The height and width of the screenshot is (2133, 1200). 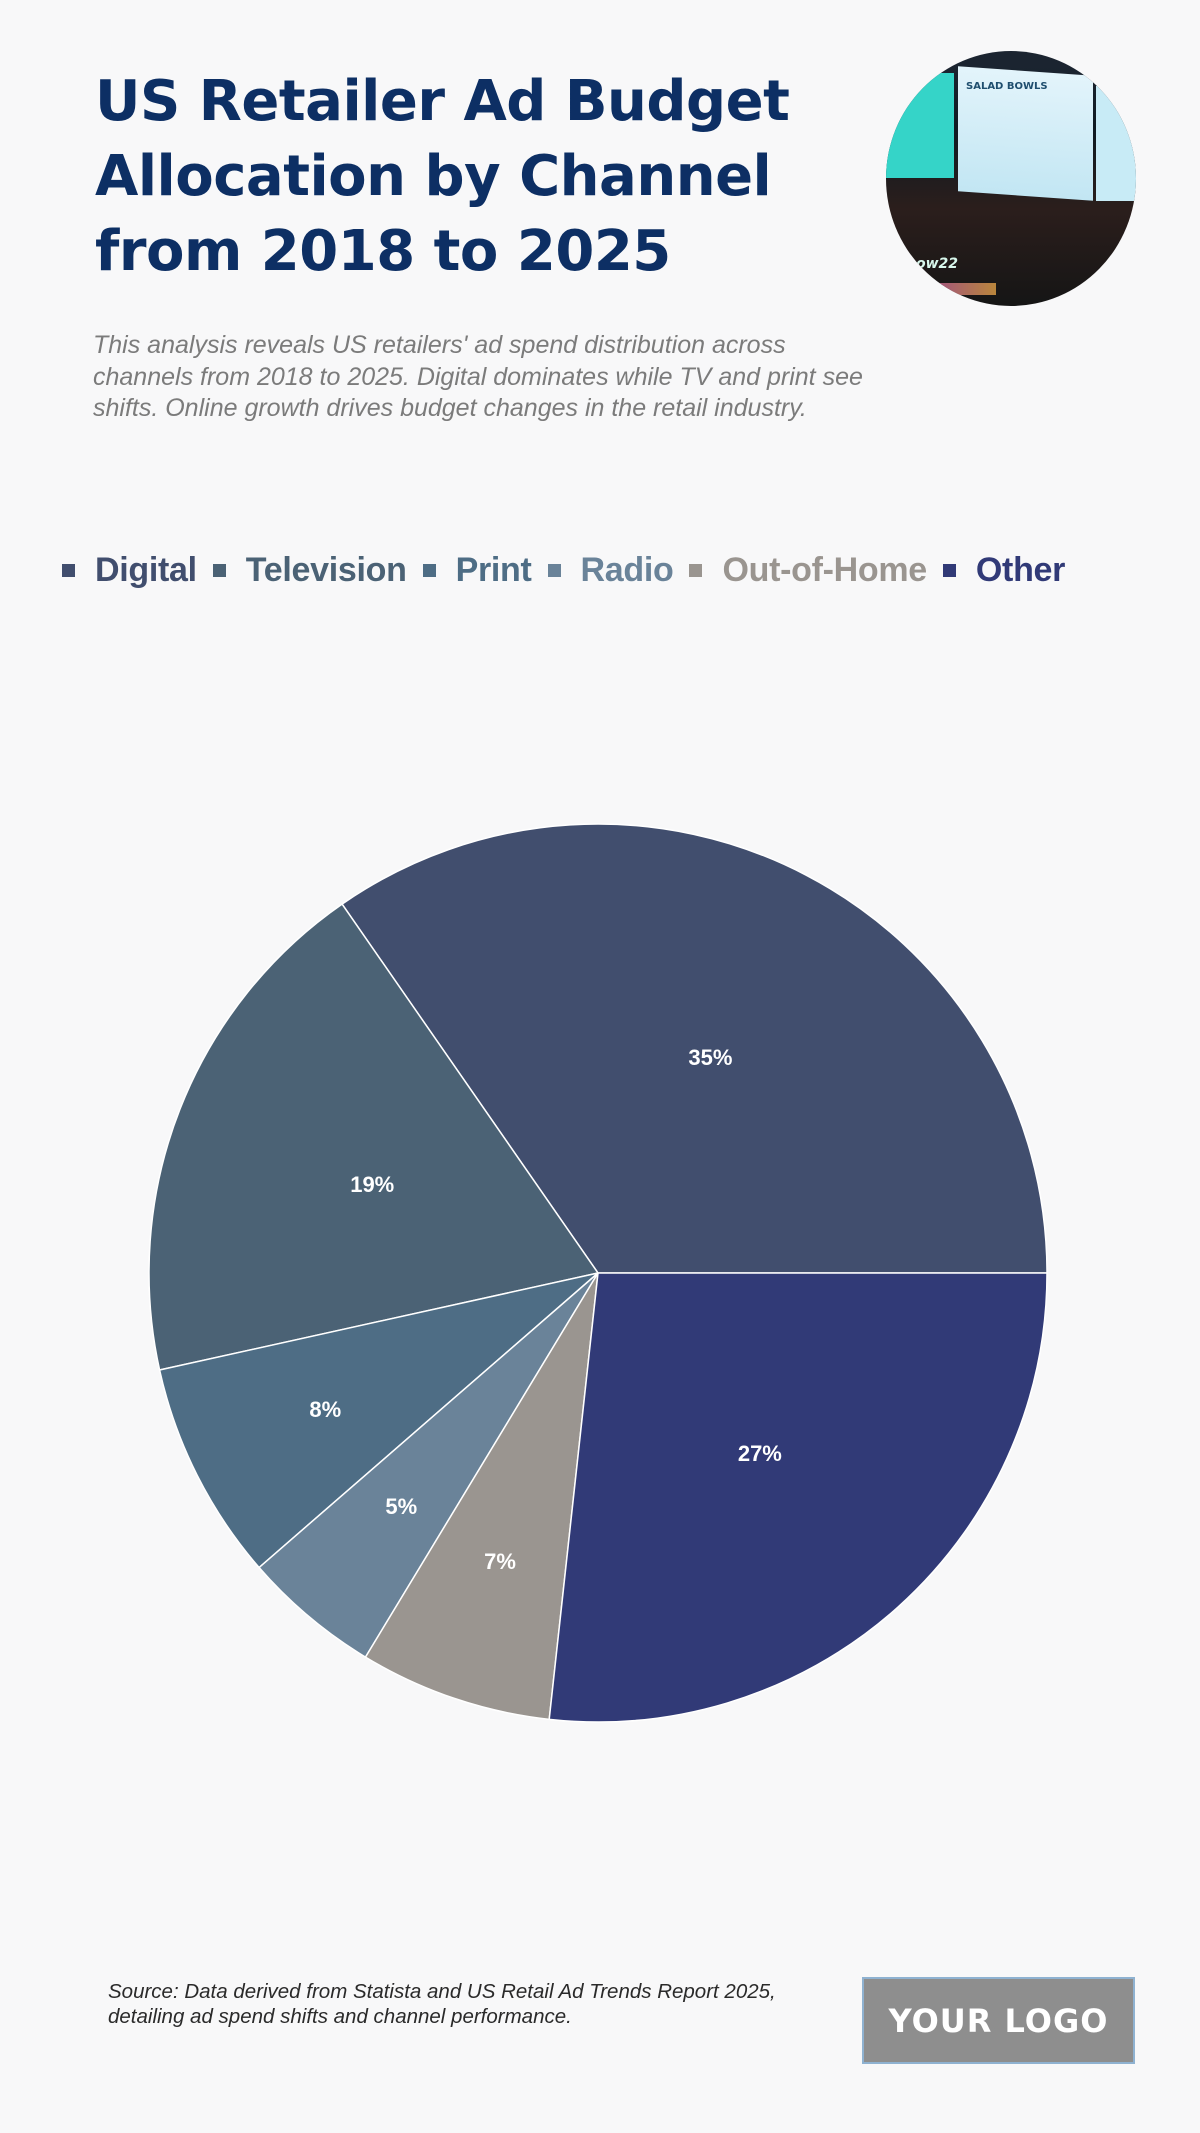 I want to click on pie-slice-out-of-home, so click(x=481, y=1496).